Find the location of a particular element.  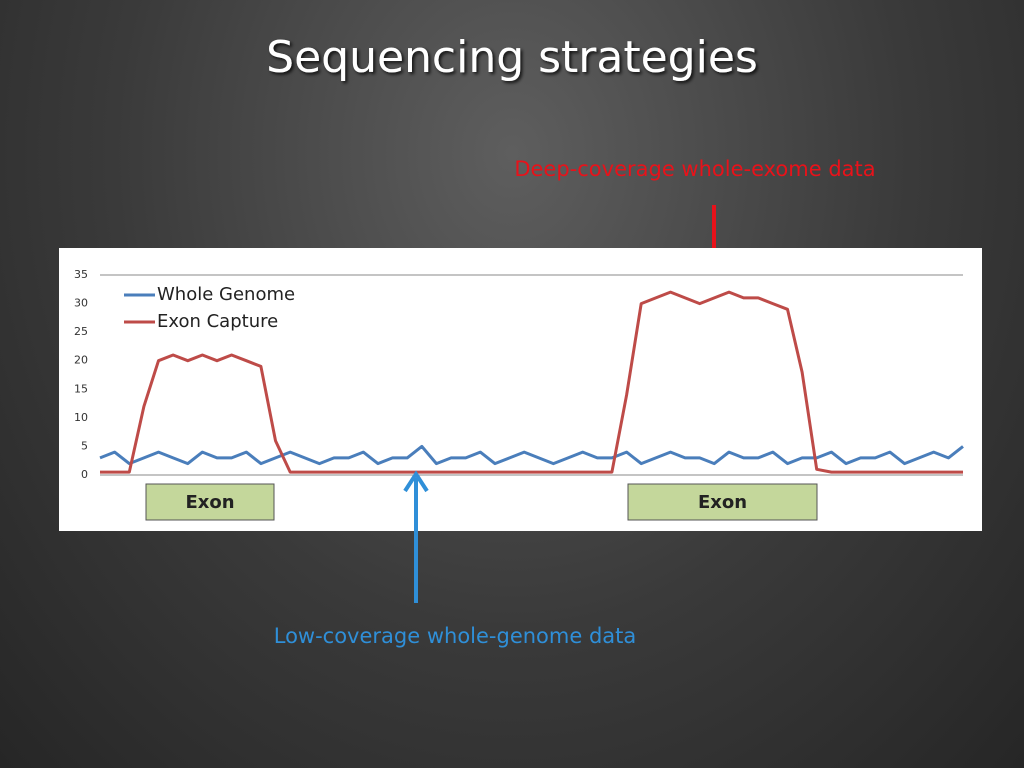

y-tick-label: 30 is located at coordinates (81, 303).